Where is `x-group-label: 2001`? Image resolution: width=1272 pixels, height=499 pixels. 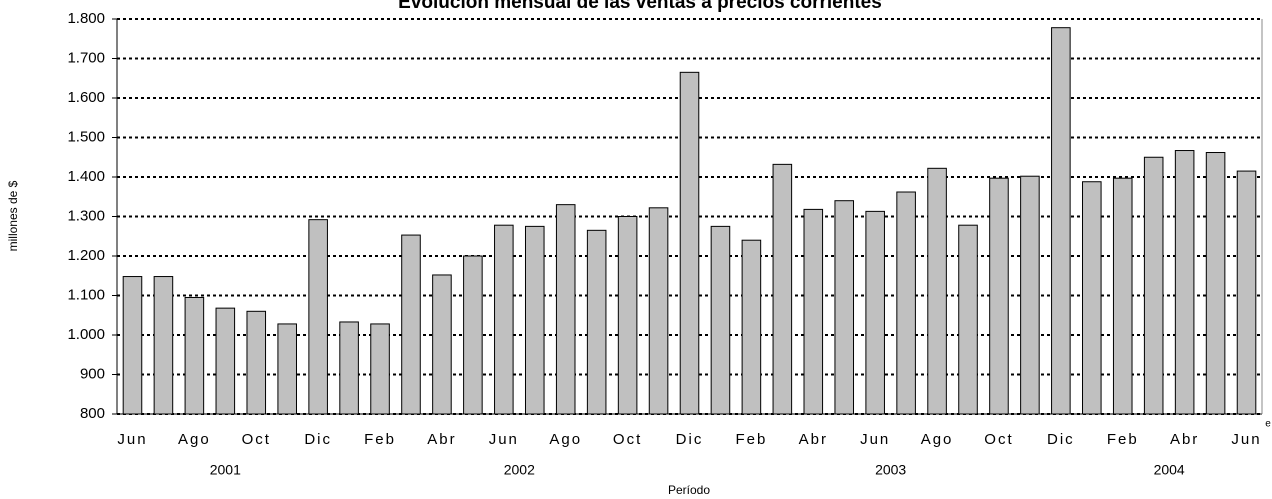
x-group-label: 2001 is located at coordinates (225, 470).